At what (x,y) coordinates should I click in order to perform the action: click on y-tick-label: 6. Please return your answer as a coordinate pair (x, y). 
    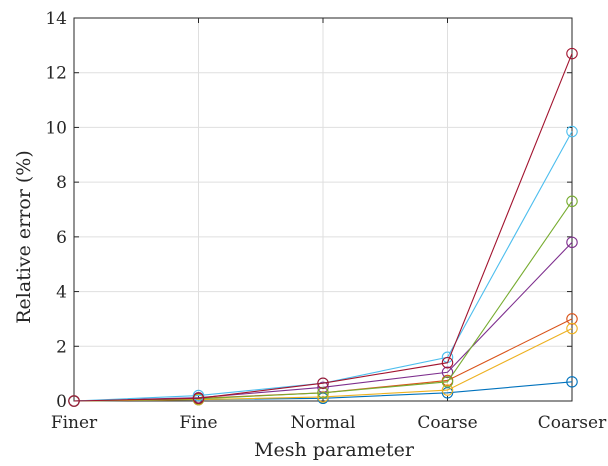
    Looking at the image, I should click on (61, 238).